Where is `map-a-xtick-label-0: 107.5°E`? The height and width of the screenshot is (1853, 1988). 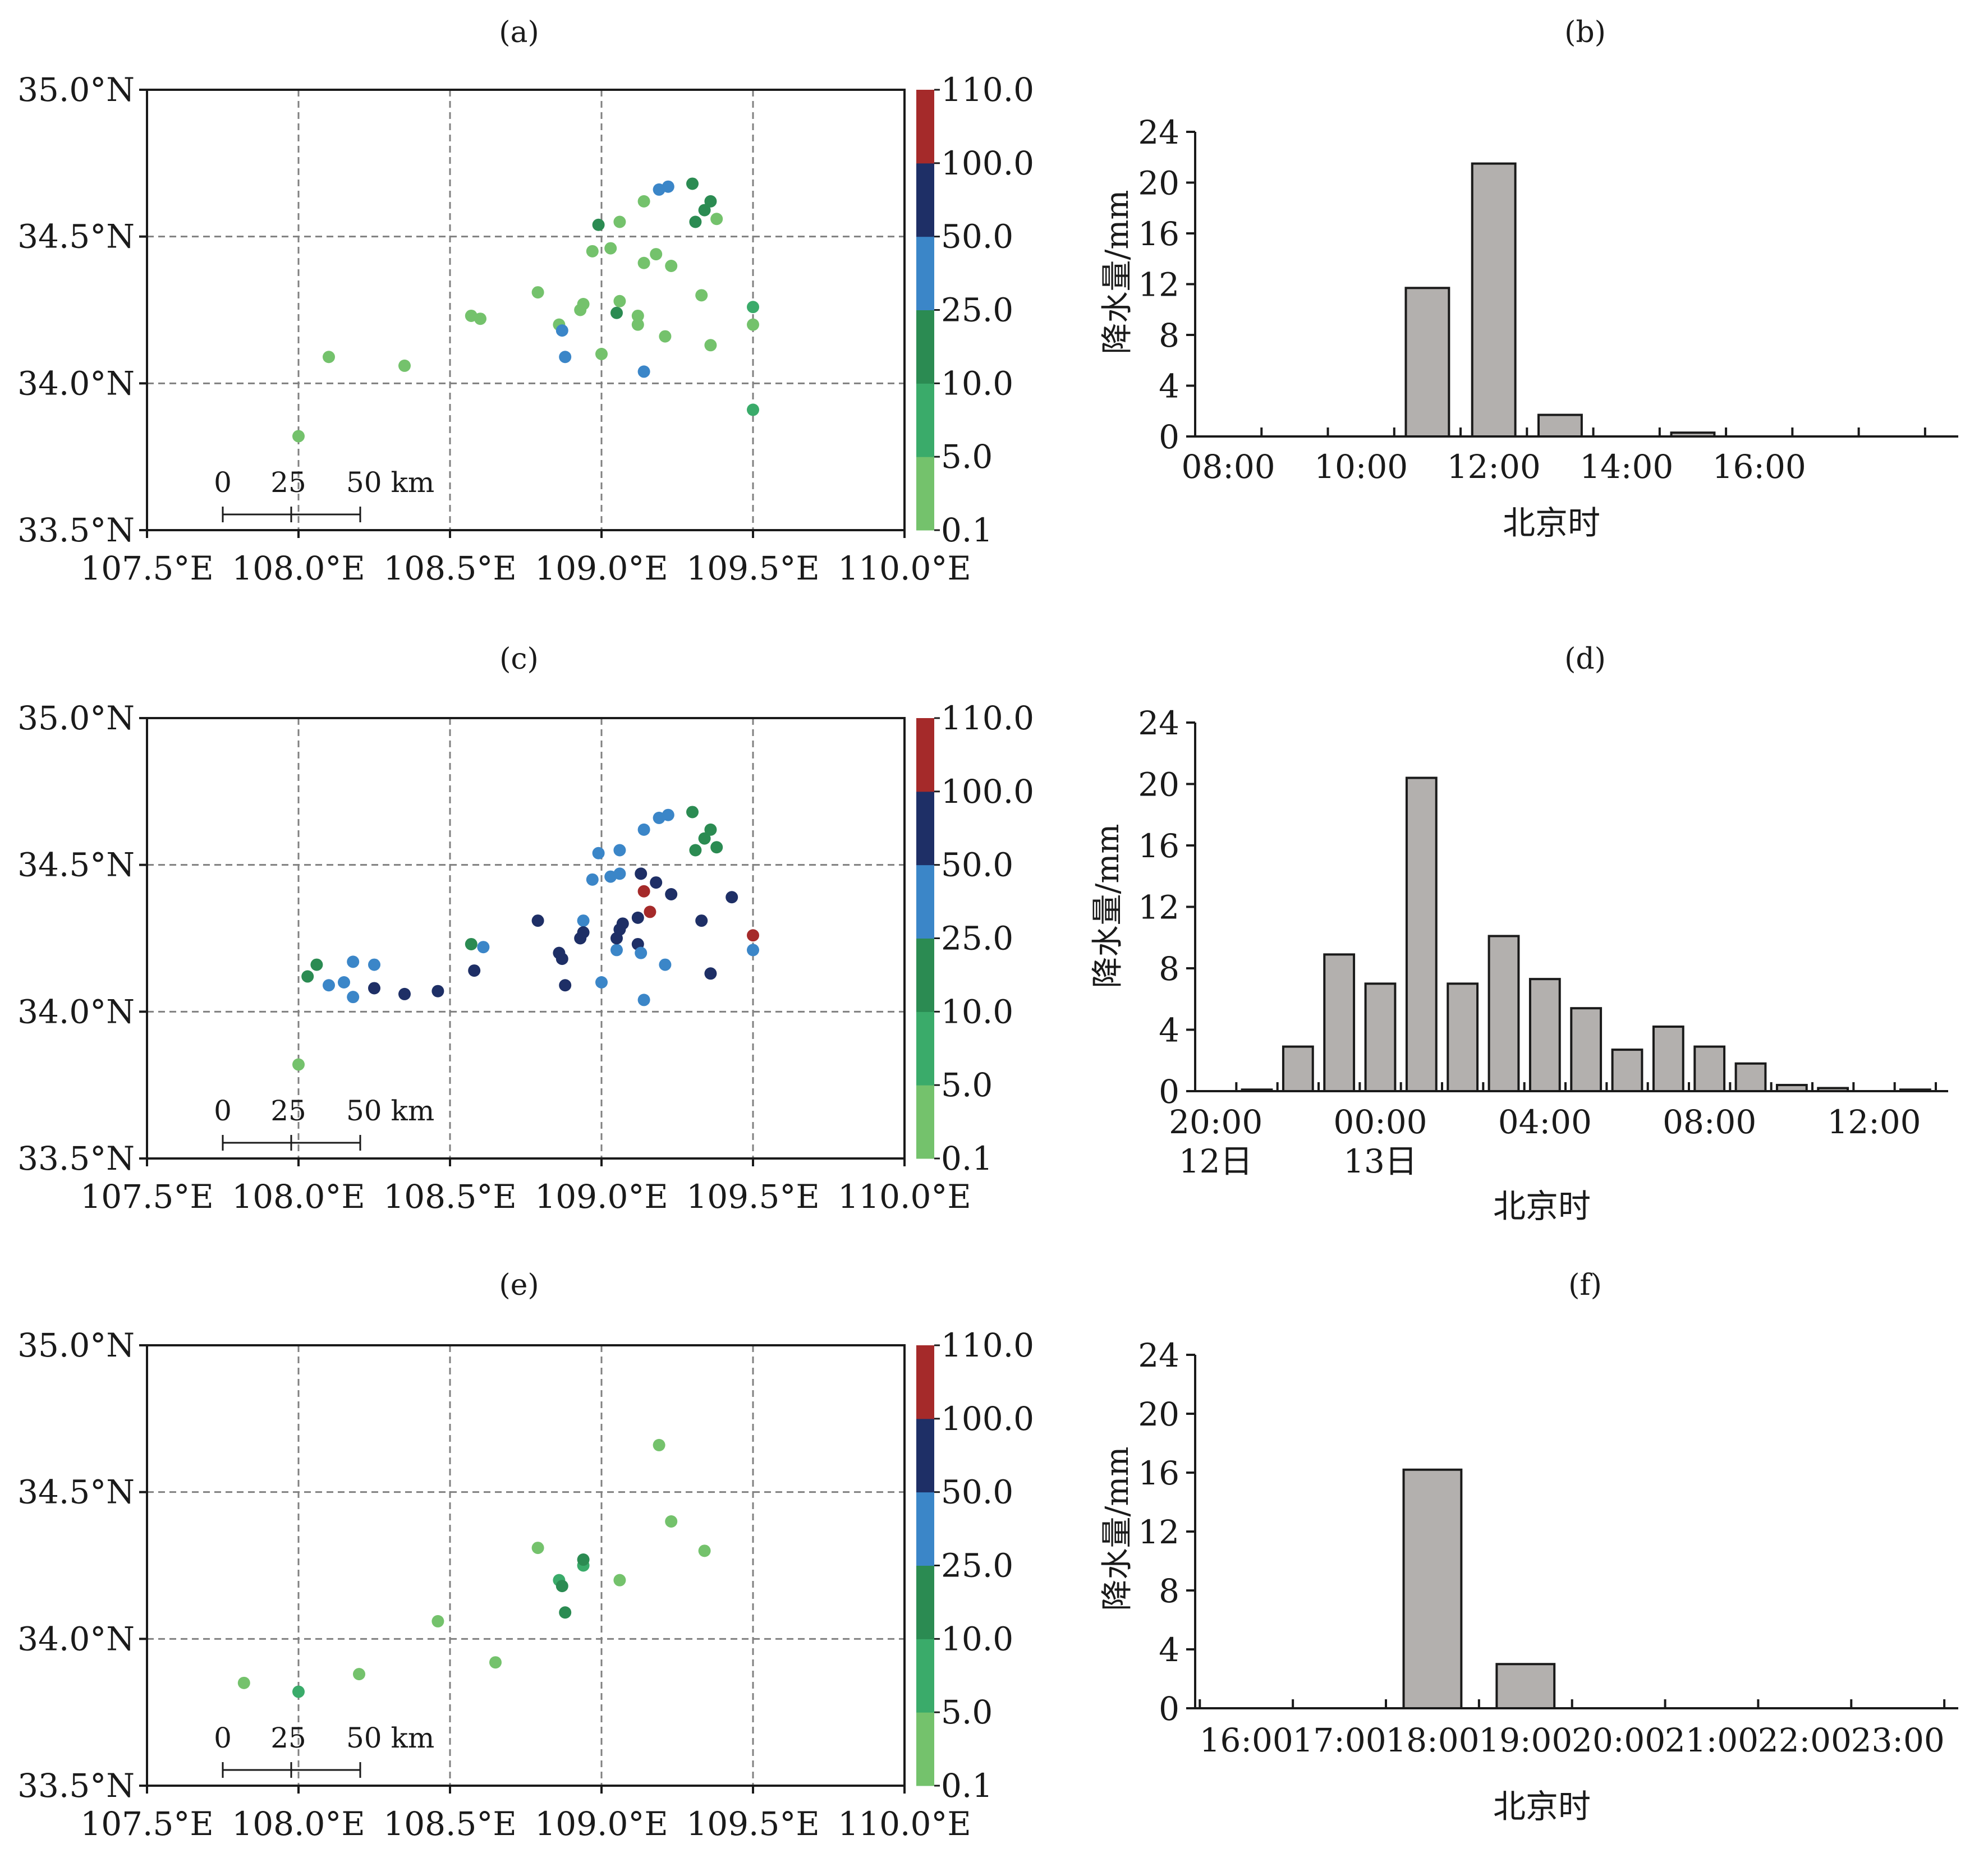
map-a-xtick-label-0: 107.5°E is located at coordinates (146, 568).